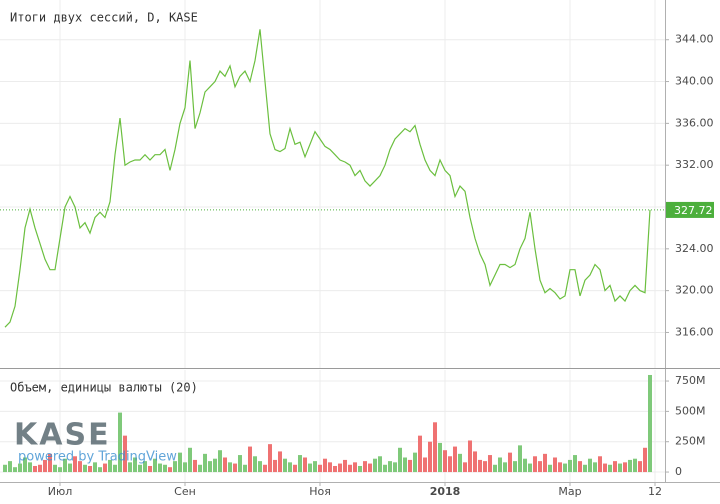 The width and height of the screenshot is (720, 504). I want to click on y-tick-label: 324.00, so click(694, 248).